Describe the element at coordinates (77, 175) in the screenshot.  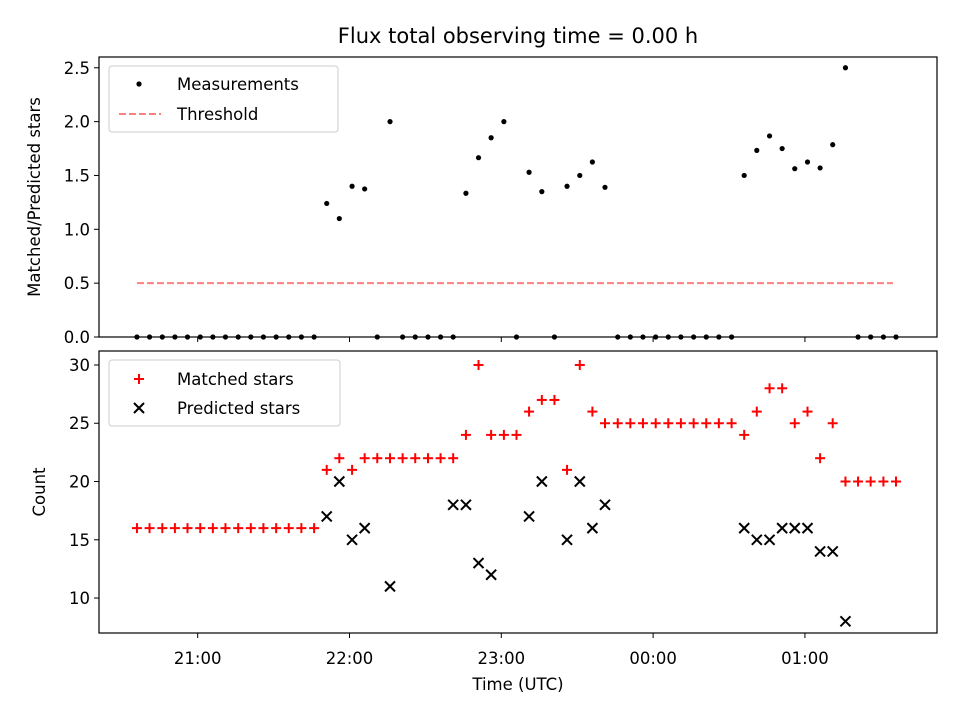
I see `y-tick-label: 1.5` at that location.